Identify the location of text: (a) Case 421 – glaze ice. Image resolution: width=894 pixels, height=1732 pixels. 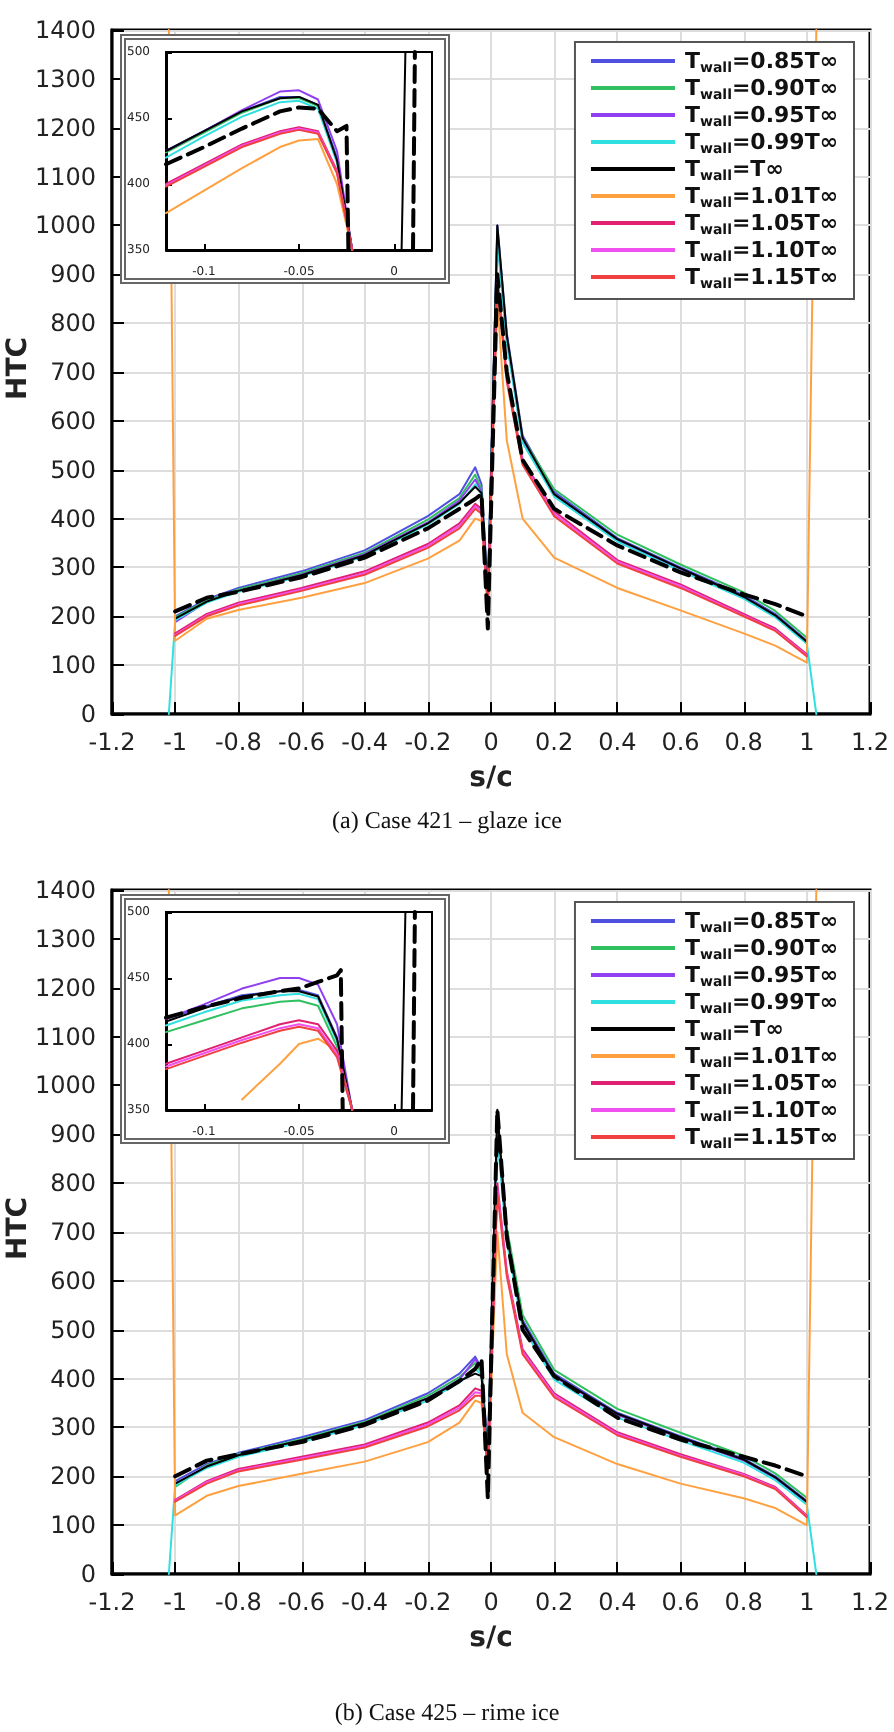
(447, 820).